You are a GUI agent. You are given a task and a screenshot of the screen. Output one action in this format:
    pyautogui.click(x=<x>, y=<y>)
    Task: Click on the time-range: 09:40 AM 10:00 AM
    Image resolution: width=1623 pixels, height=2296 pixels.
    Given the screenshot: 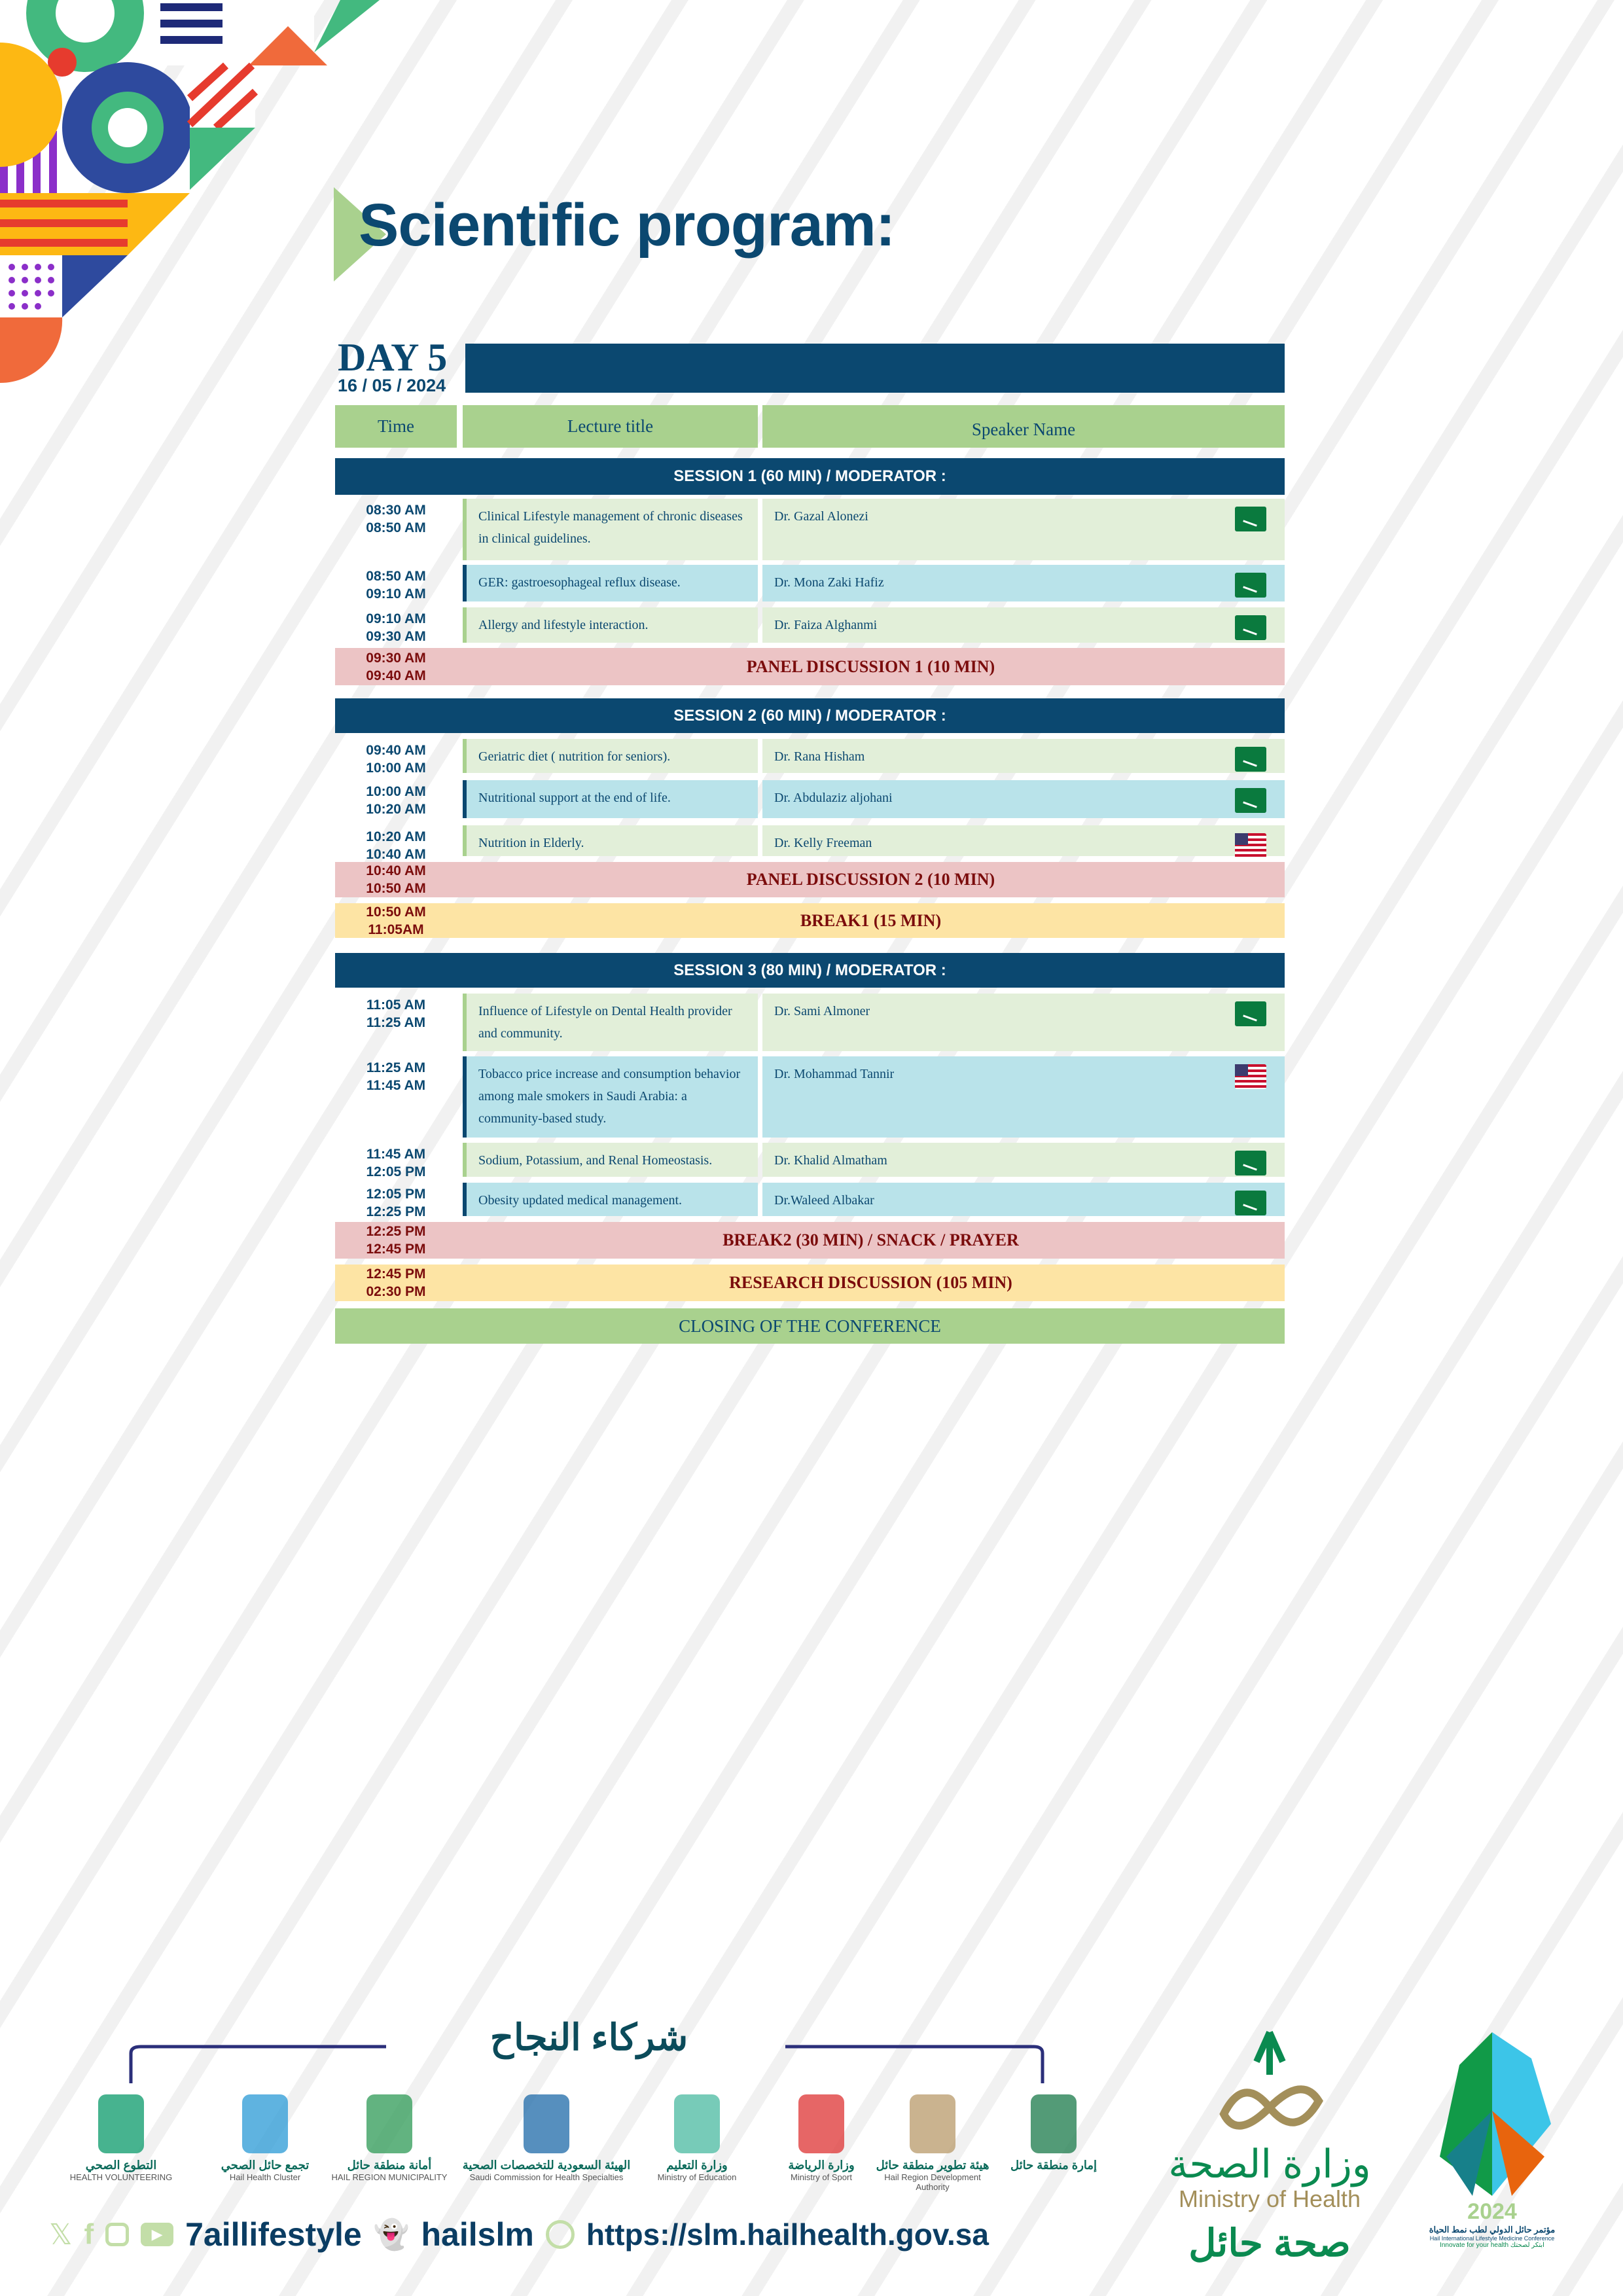 What is the action you would take?
    pyautogui.click(x=396, y=759)
    